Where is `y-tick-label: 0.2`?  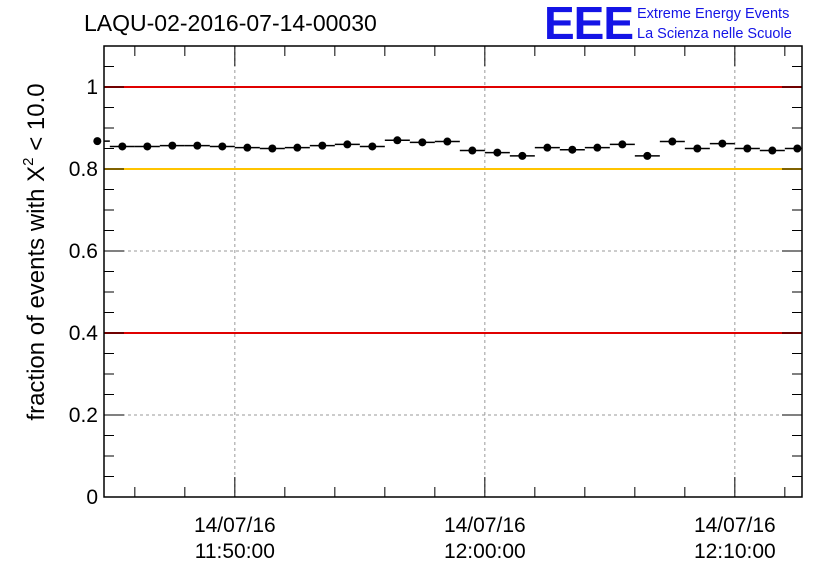
y-tick-label: 0.2 is located at coordinates (83, 415).